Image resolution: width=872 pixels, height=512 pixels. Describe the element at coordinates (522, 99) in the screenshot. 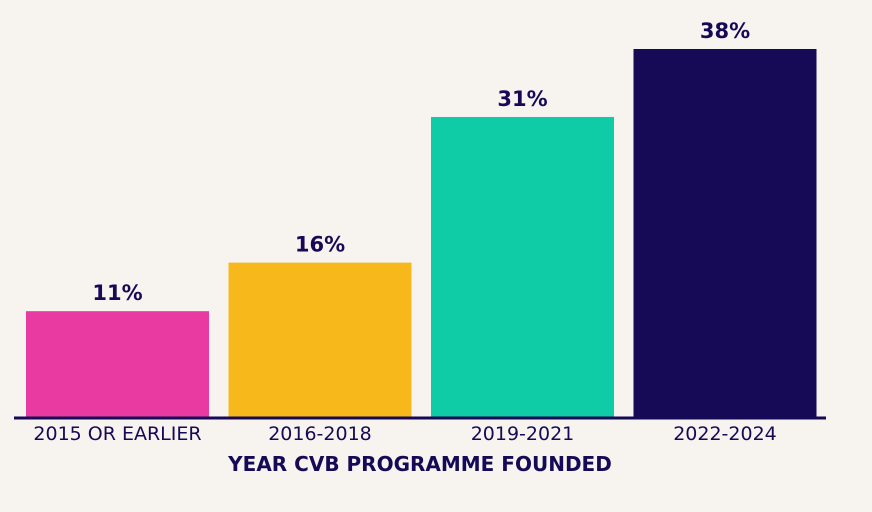

I see `value-label-3: 31%` at that location.